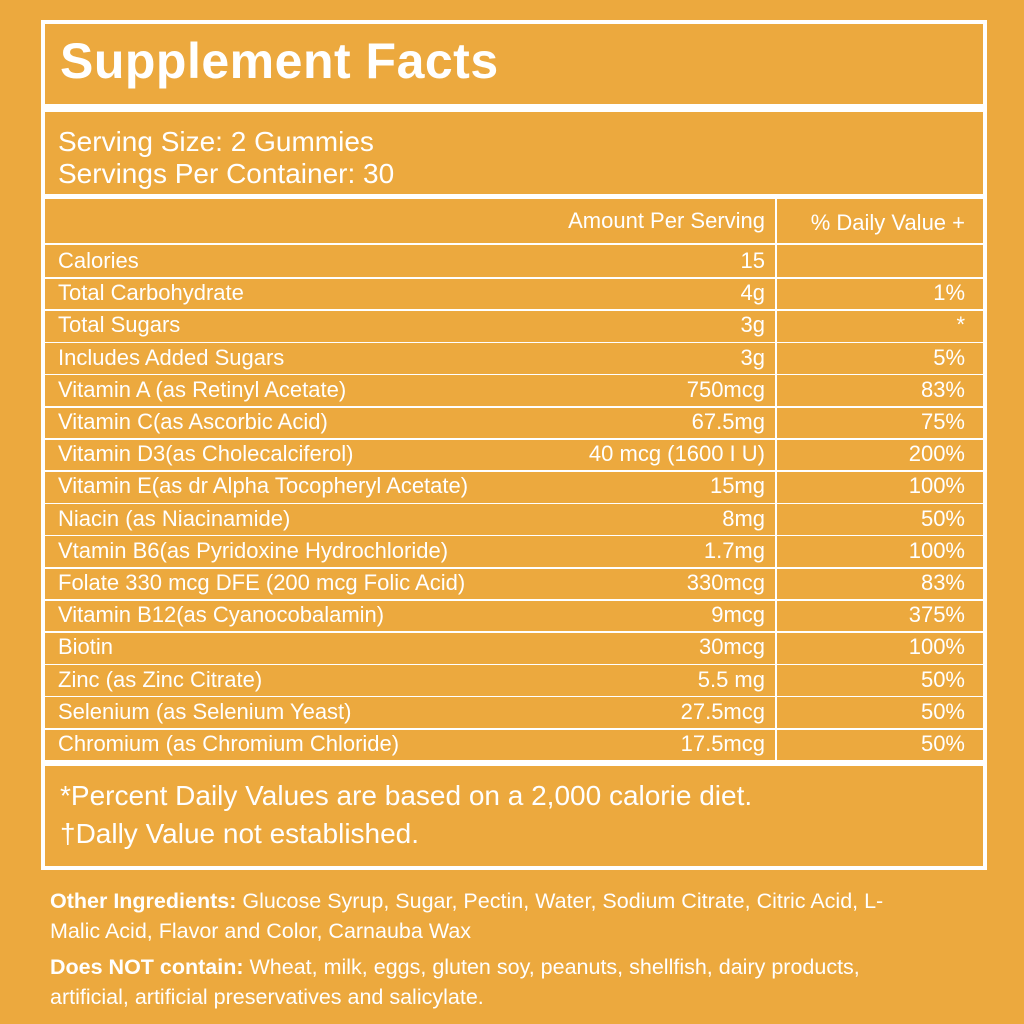 This screenshot has width=1024, height=1024. I want to click on amount: 330mcg, so click(725, 582).